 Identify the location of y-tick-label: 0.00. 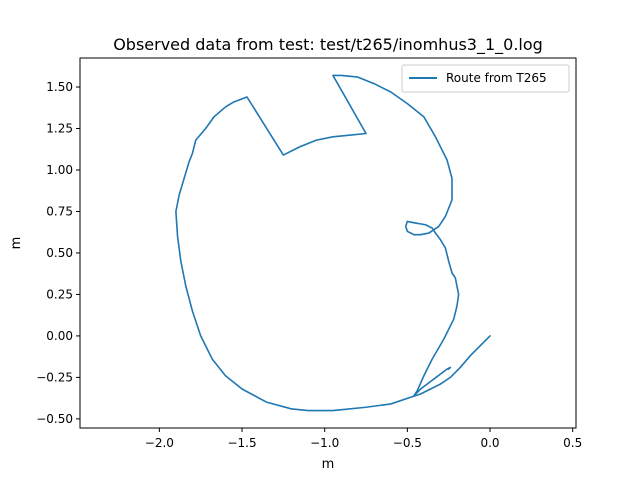
(59, 336).